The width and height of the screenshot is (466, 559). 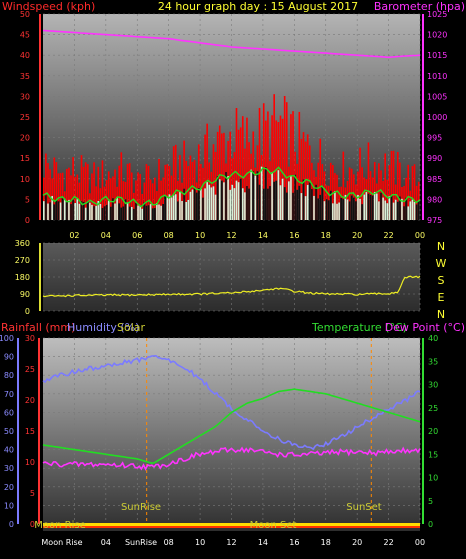 I want to click on windspeed-tick-label: 25, so click(x=25, y=117).